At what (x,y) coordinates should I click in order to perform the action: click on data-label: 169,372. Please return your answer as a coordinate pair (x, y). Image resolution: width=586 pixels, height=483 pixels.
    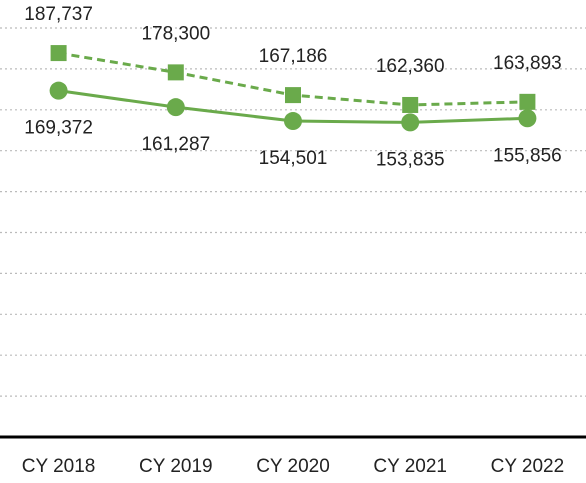
    Looking at the image, I should click on (58, 128).